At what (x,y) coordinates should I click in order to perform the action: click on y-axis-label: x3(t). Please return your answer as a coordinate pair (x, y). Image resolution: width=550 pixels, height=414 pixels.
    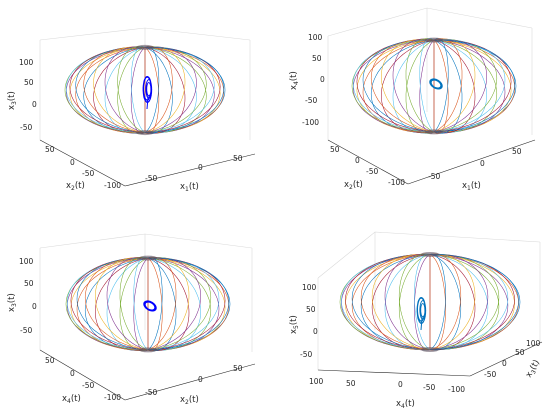
    Looking at the image, I should click on (533, 369).